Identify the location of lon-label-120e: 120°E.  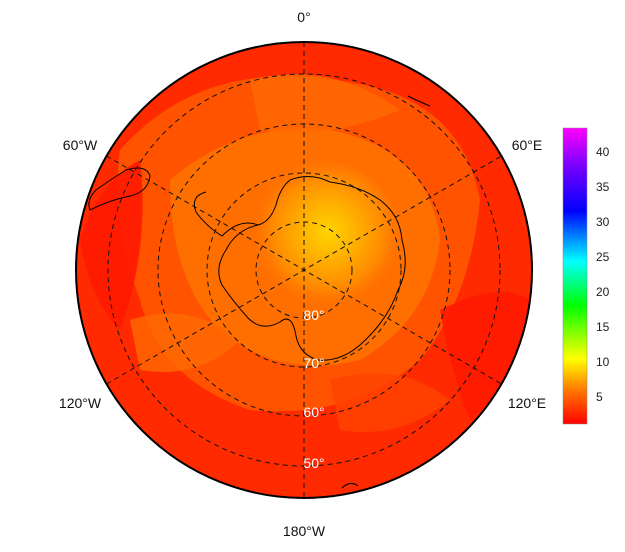
(527, 403).